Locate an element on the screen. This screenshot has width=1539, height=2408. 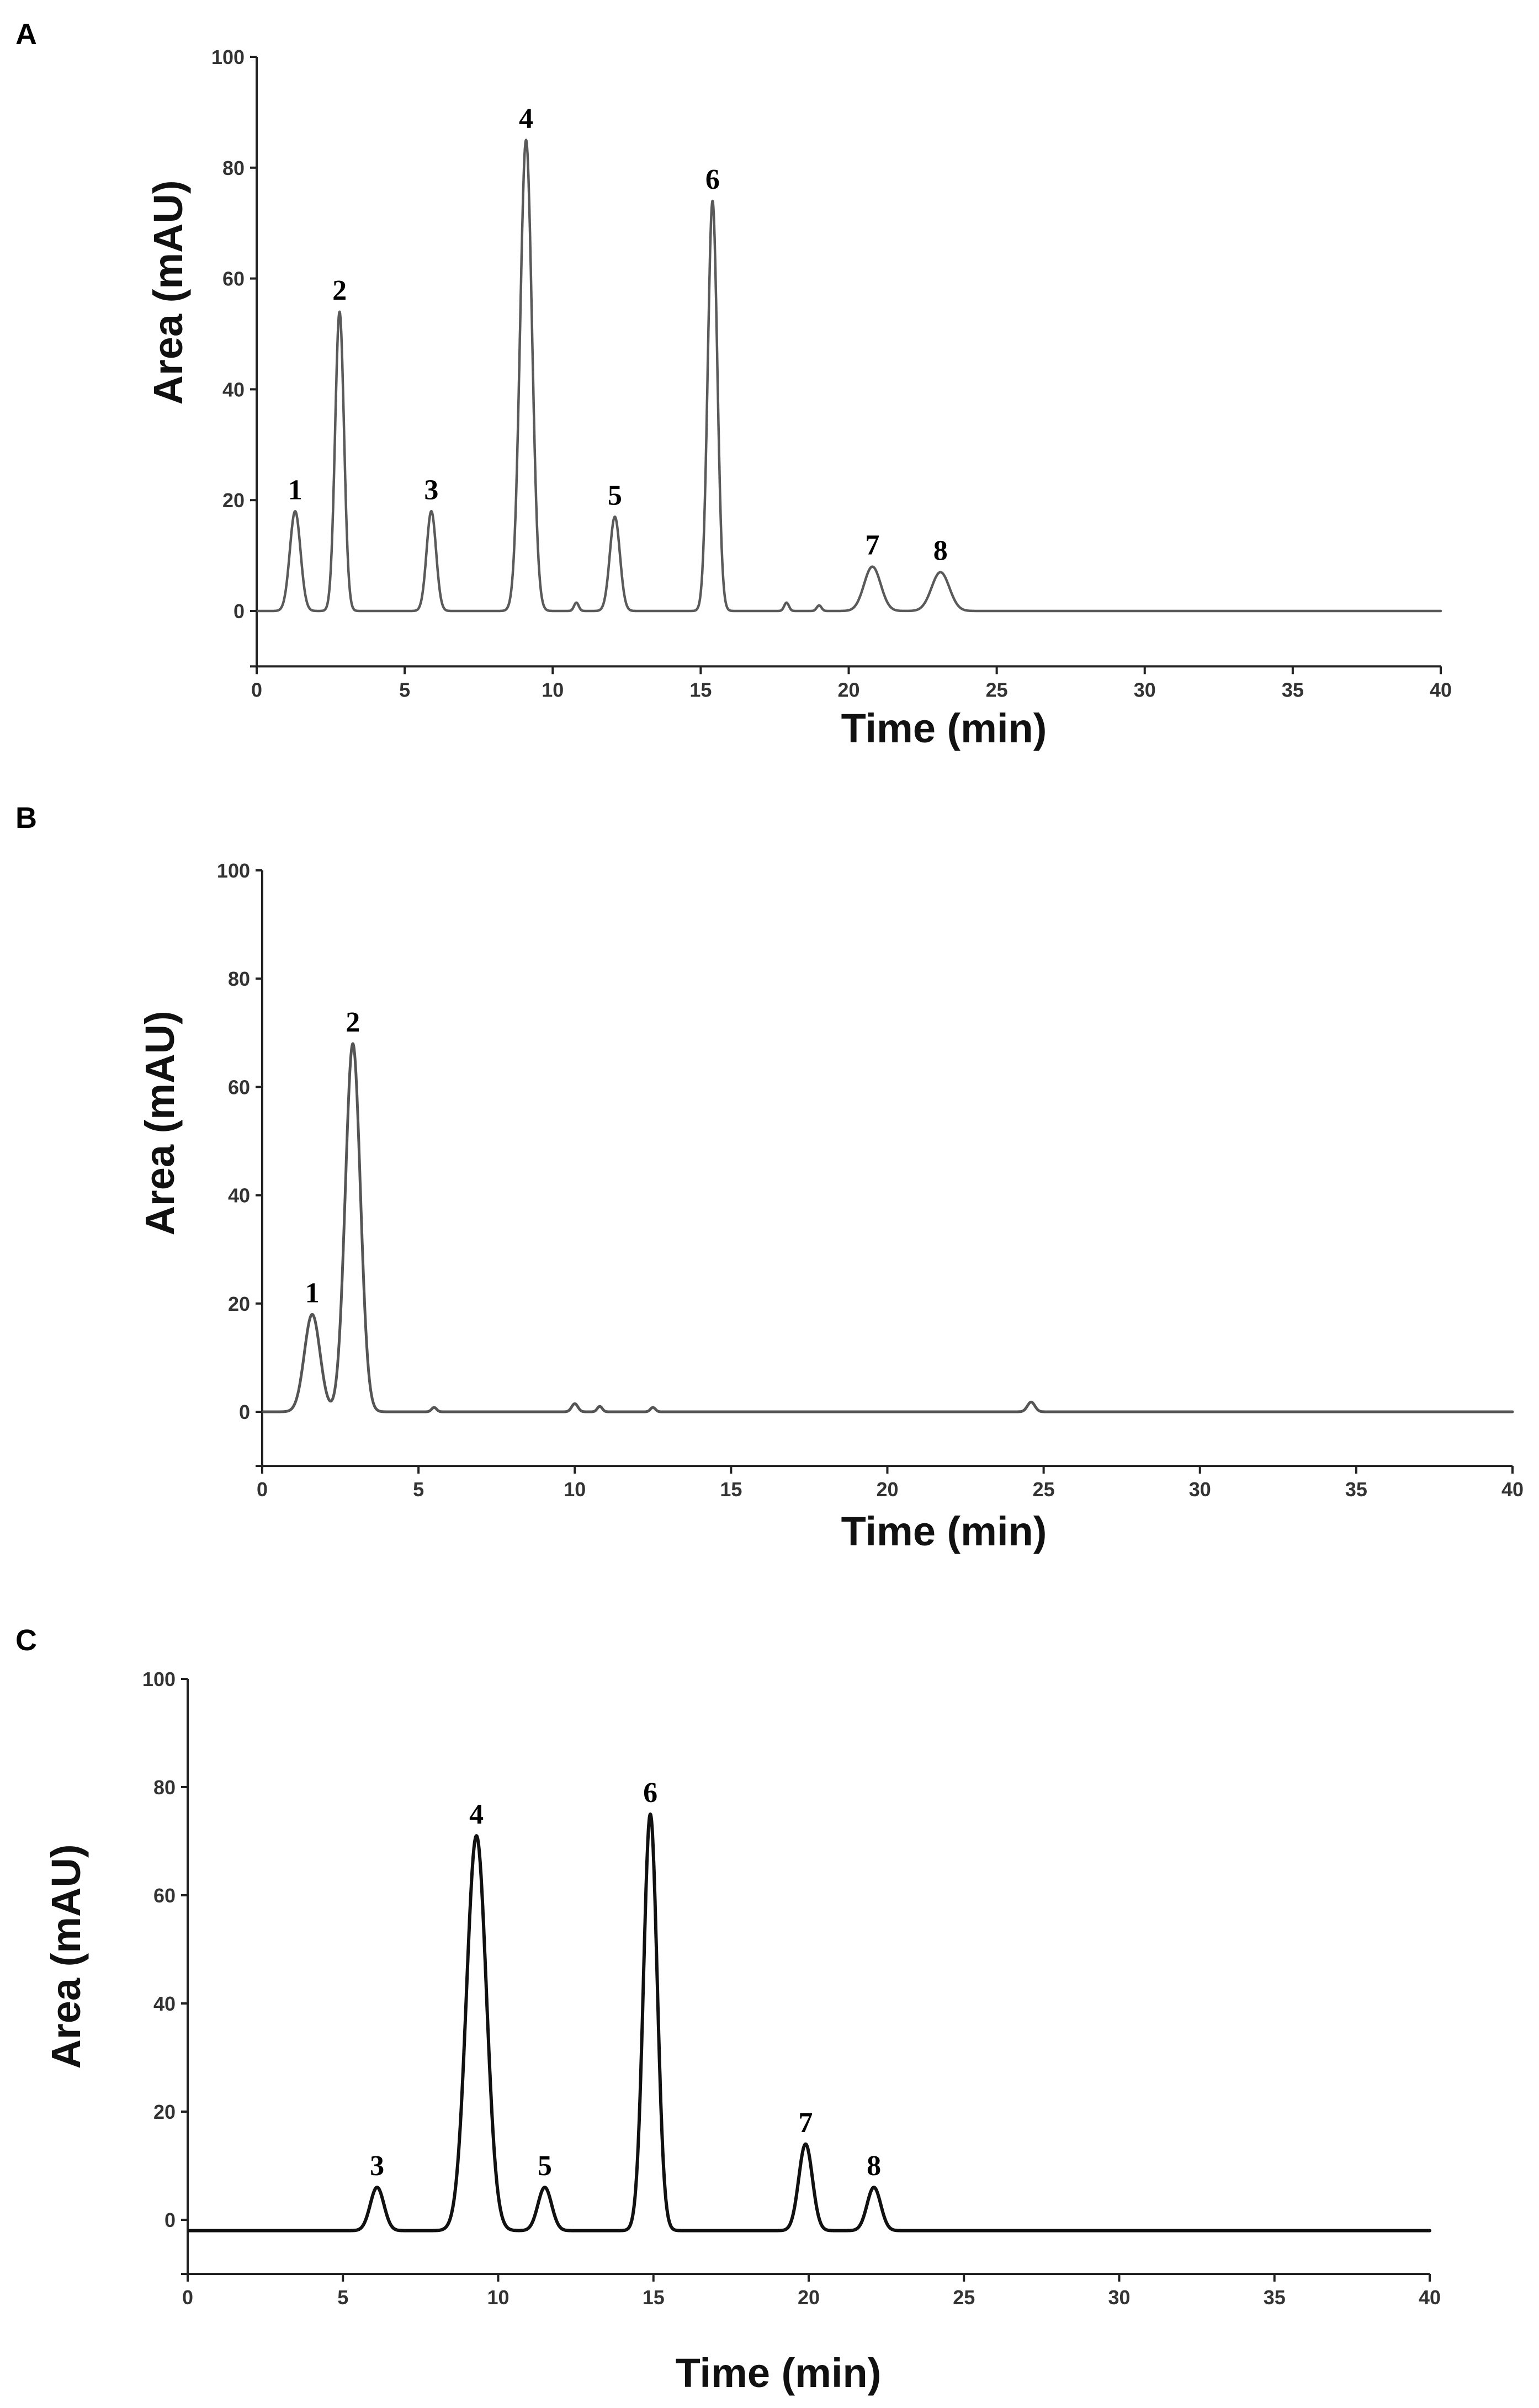
x-axis-title-b: Time (min) is located at coordinates (944, 1531).